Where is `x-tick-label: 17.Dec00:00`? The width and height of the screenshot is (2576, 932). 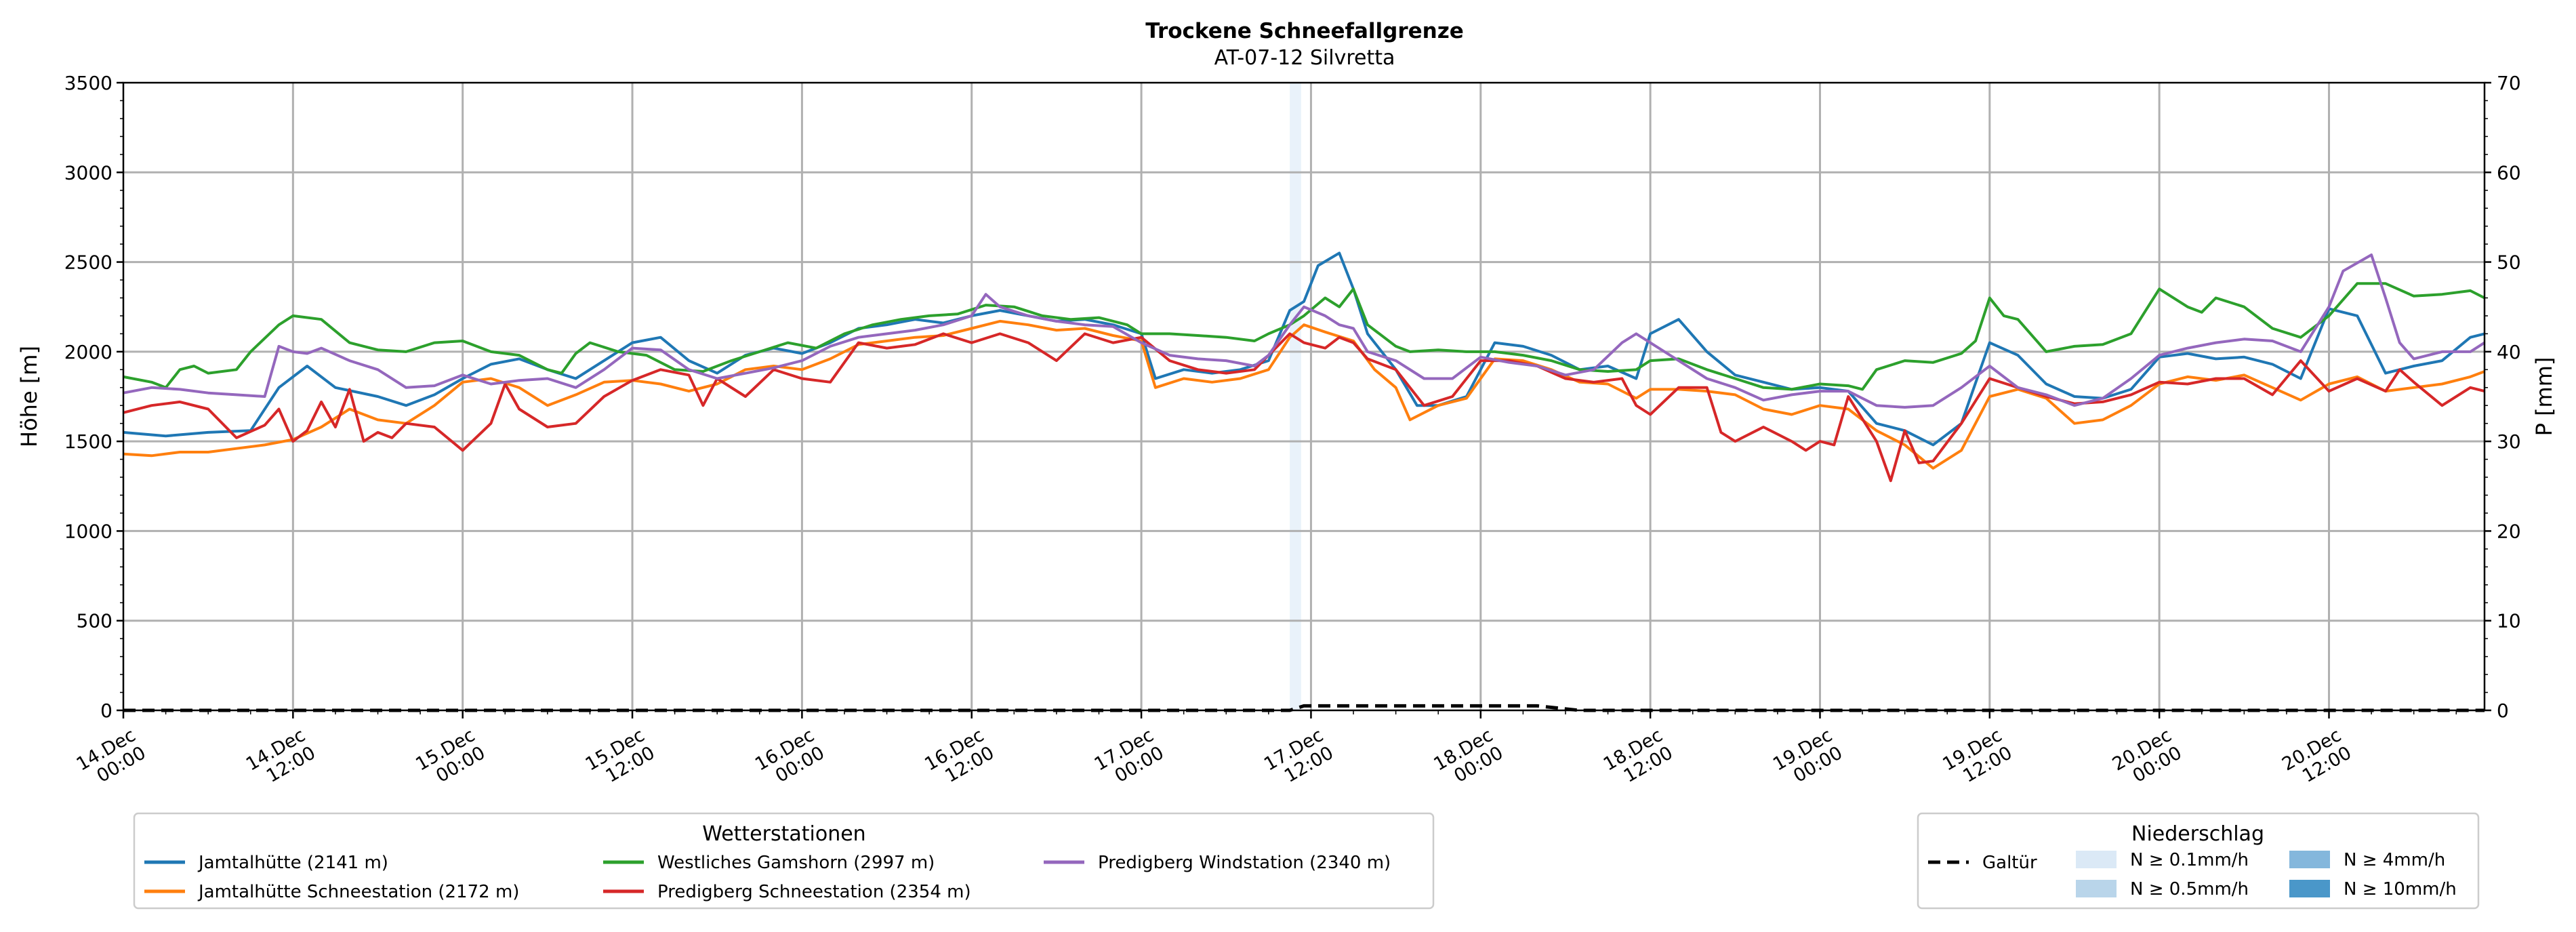 x-tick-label: 17.Dec00:00 is located at coordinates (1130, 758).